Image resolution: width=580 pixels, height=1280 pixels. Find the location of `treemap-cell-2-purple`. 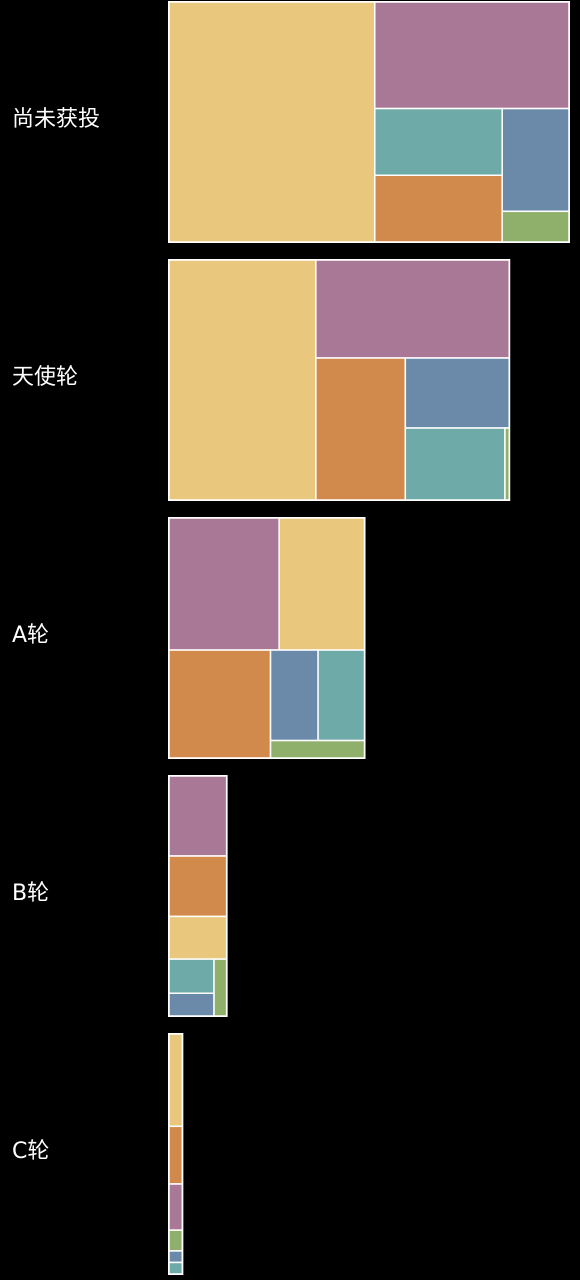

treemap-cell-2-purple is located at coordinates (224, 584).